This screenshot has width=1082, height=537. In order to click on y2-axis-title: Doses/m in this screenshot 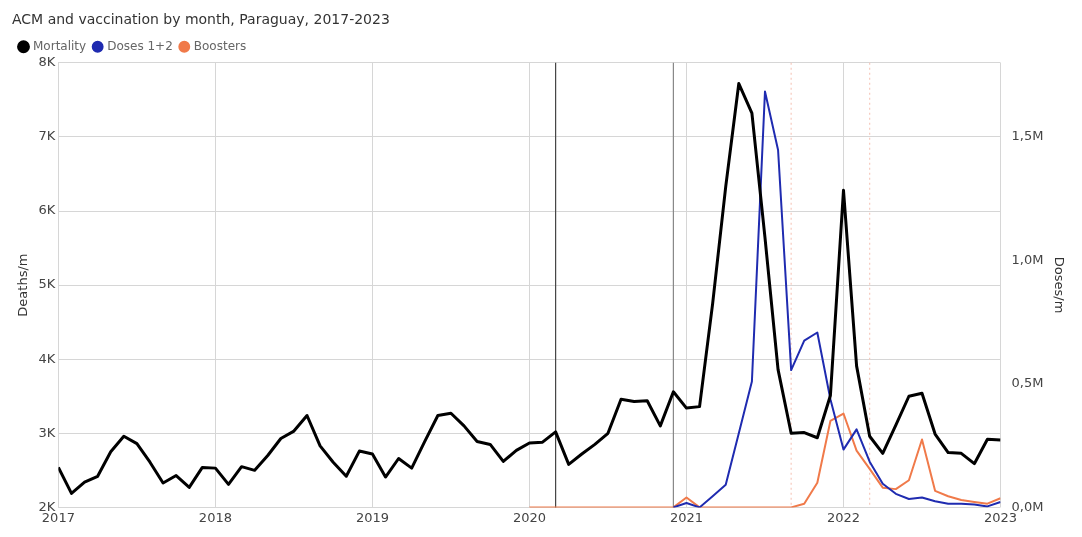, I will do `click(1059, 285)`.